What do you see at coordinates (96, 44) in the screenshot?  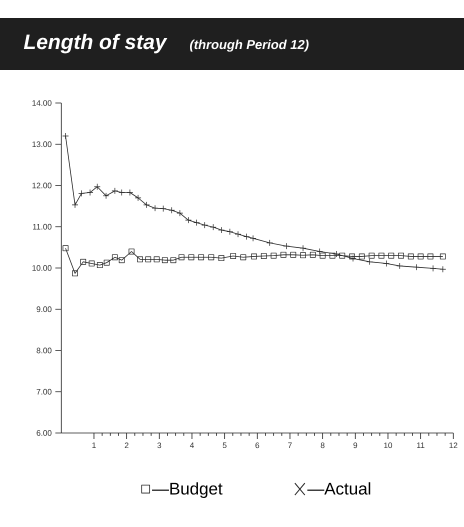 I see `chart-title: Length of stay` at bounding box center [96, 44].